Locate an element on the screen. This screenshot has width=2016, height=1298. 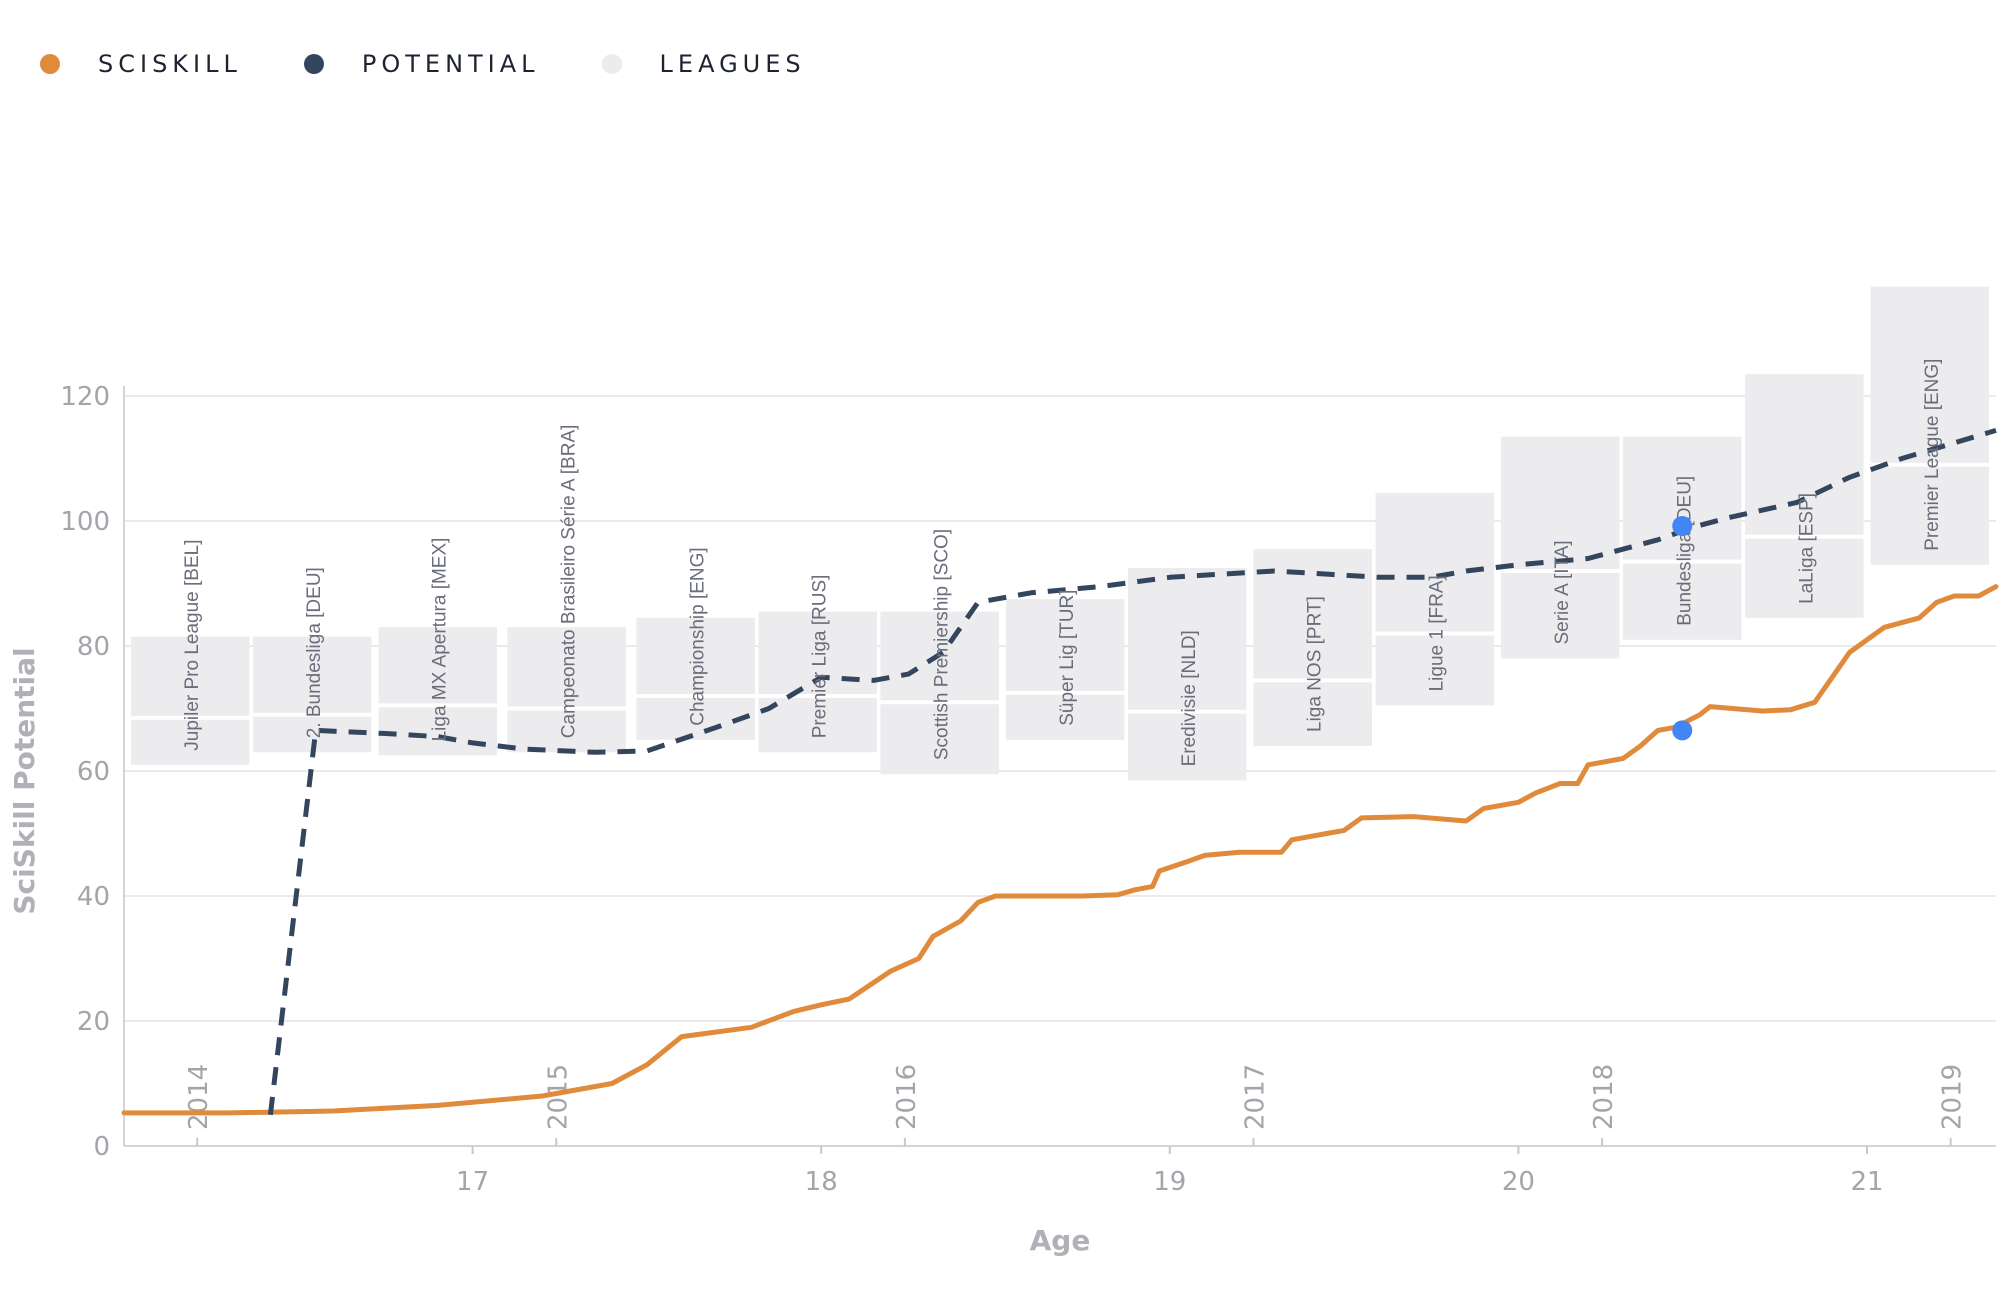
x-ticks: 17 18 19 20 21 is located at coordinates (1170, 1171).